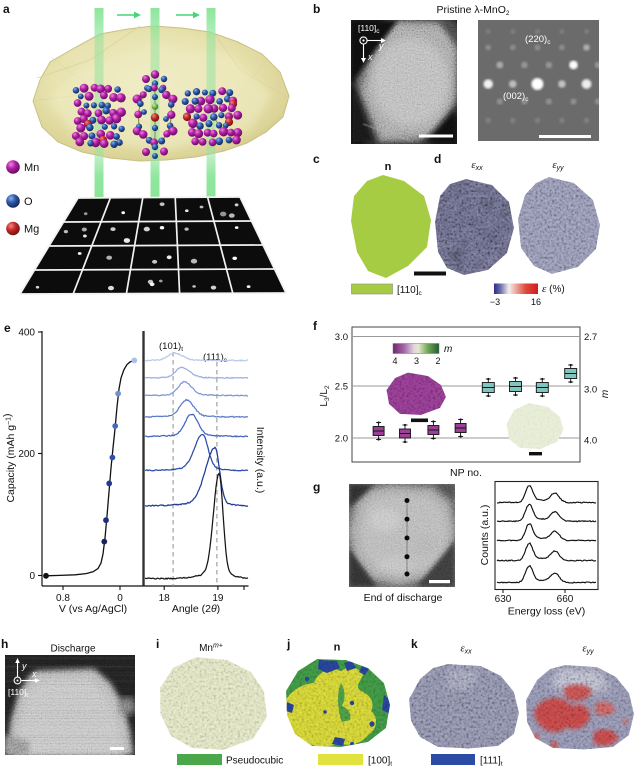  What do you see at coordinates (416, 361) in the screenshot?
I see `svg-text: 3` at bounding box center [416, 361].